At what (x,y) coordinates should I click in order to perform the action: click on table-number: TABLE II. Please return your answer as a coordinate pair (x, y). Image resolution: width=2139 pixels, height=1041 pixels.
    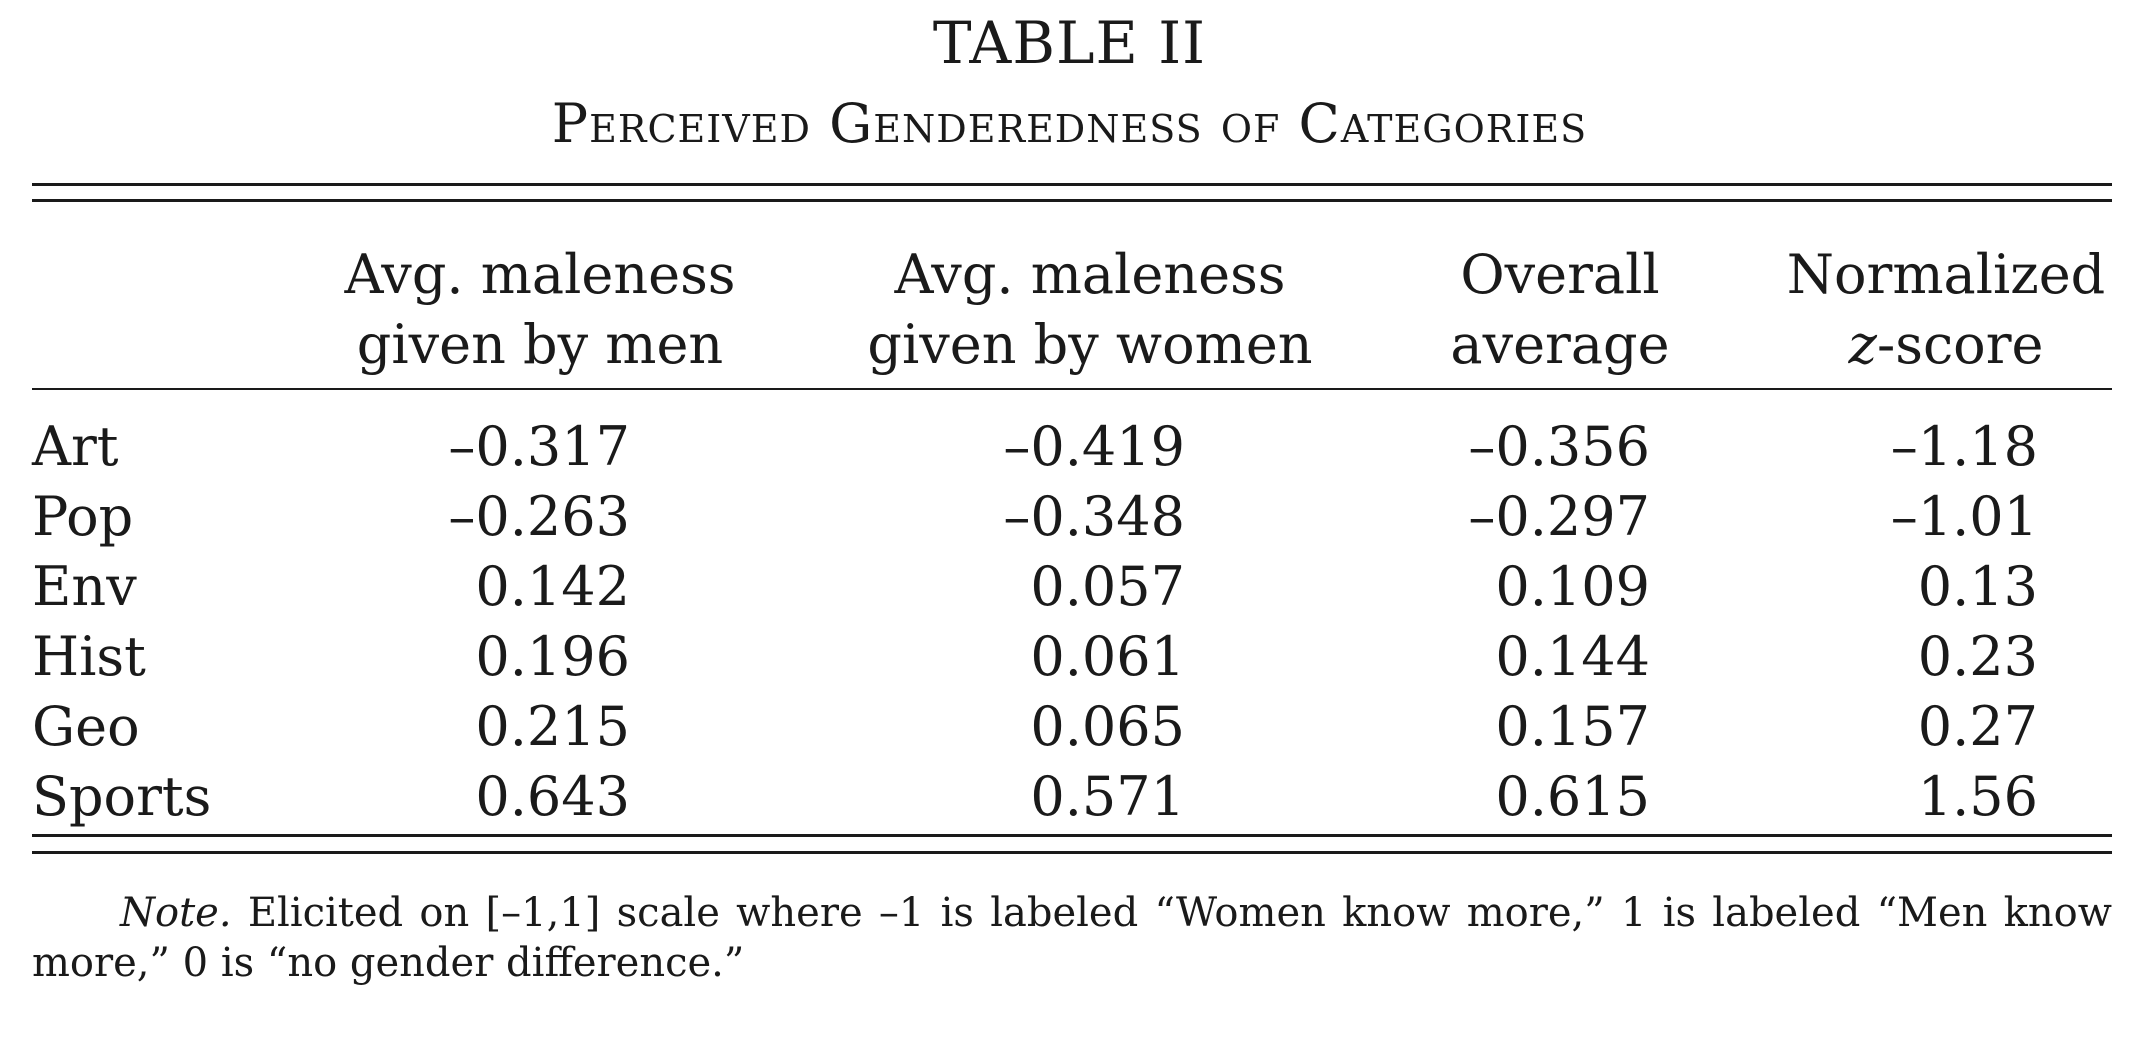
    Looking at the image, I should click on (1069, 43).